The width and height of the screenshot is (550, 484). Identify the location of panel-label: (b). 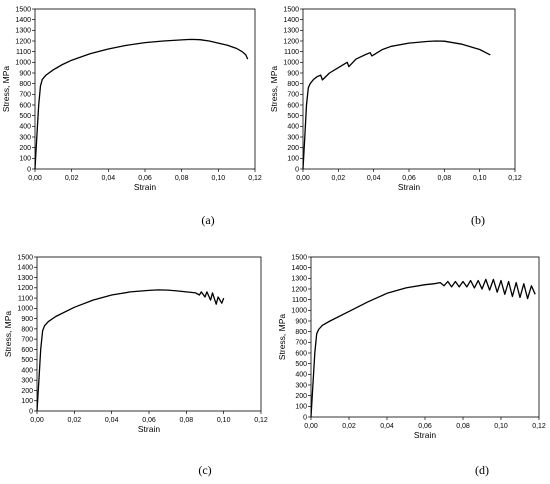
(478, 220).